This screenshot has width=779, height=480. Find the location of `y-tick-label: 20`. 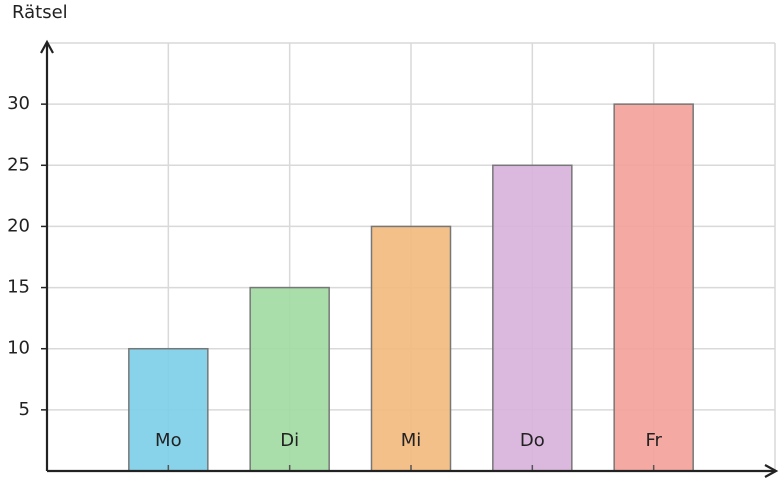

y-tick-label: 20 is located at coordinates (18, 225).